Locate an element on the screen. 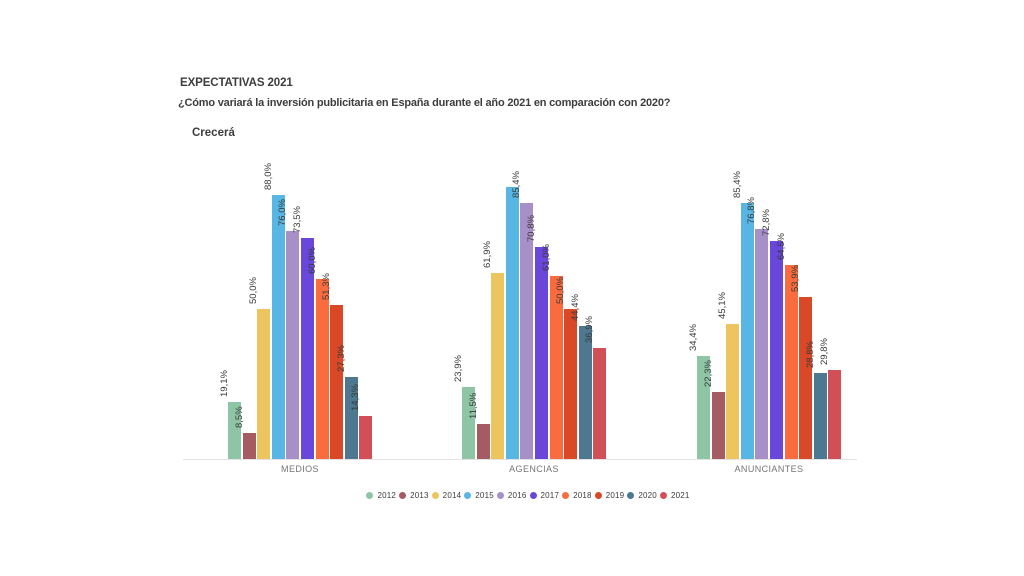 Image resolution: width=1024 pixels, height=576 pixels. bar-value-label: 44,4% is located at coordinates (575, 307).